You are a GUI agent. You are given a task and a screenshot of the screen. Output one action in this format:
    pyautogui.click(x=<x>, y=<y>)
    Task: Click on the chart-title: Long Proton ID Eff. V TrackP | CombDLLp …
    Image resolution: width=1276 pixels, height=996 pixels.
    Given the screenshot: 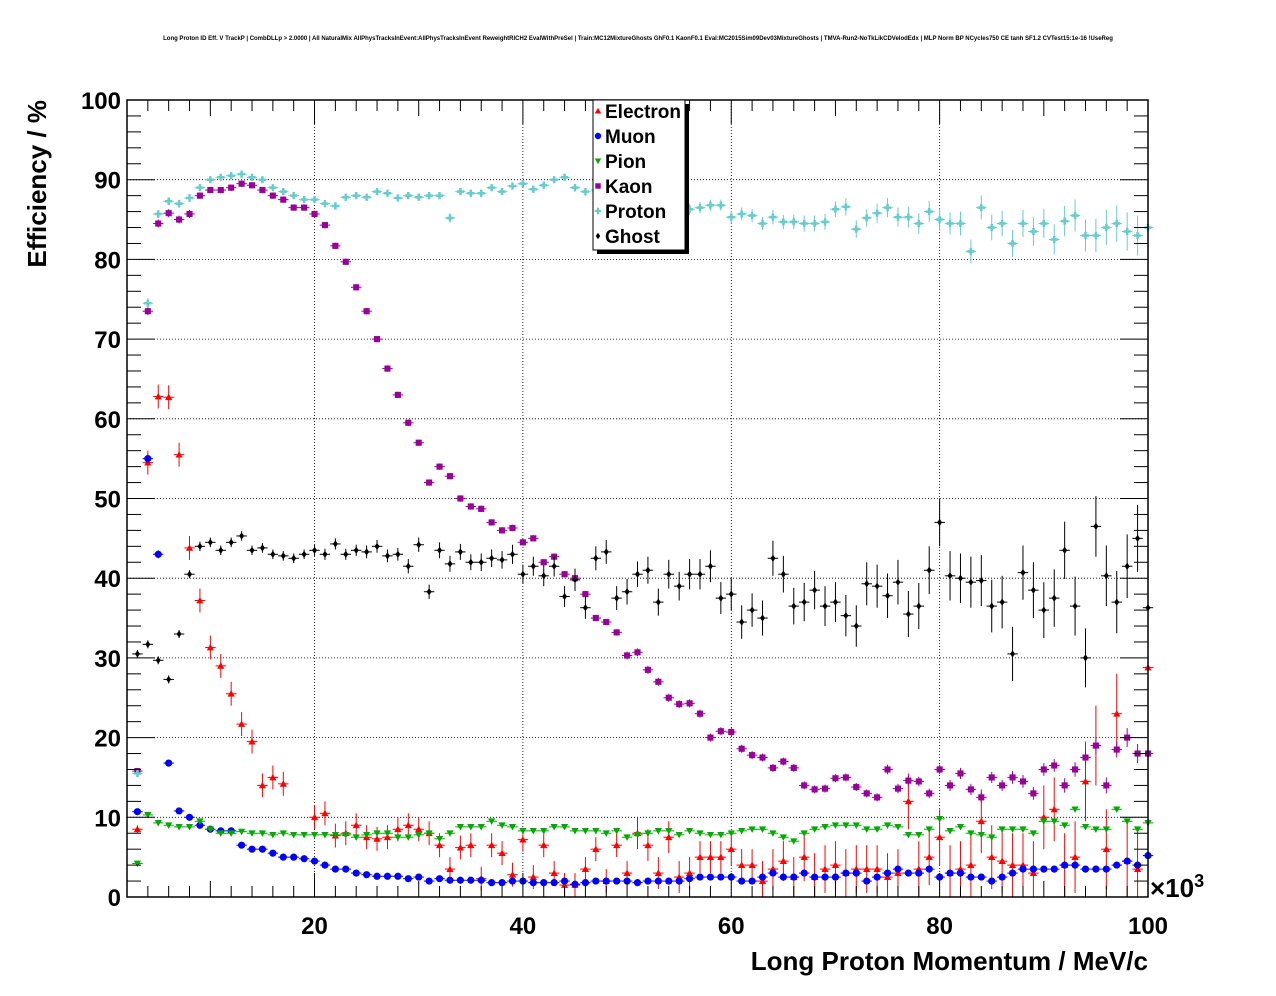 What is the action you would take?
    pyautogui.click(x=638, y=39)
    